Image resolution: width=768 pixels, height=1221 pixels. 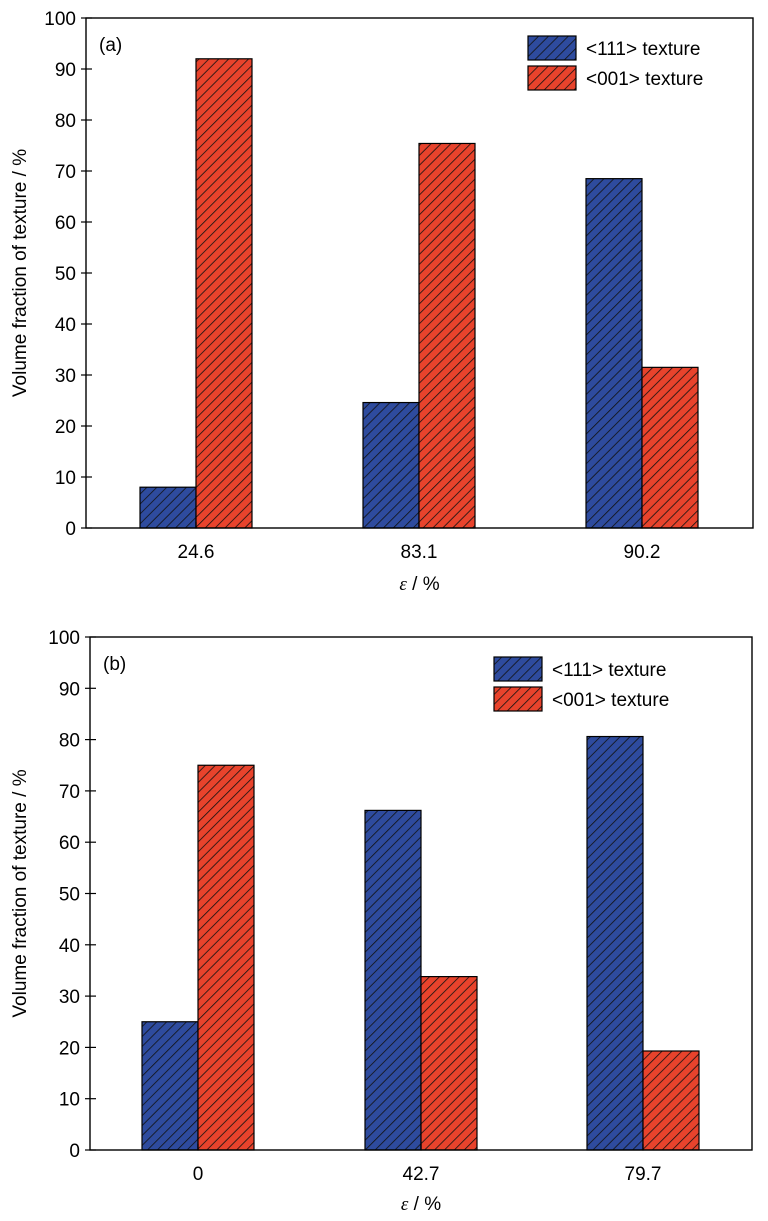 What do you see at coordinates (198, 1174) in the screenshot?
I see `x-tick-label: 0` at bounding box center [198, 1174].